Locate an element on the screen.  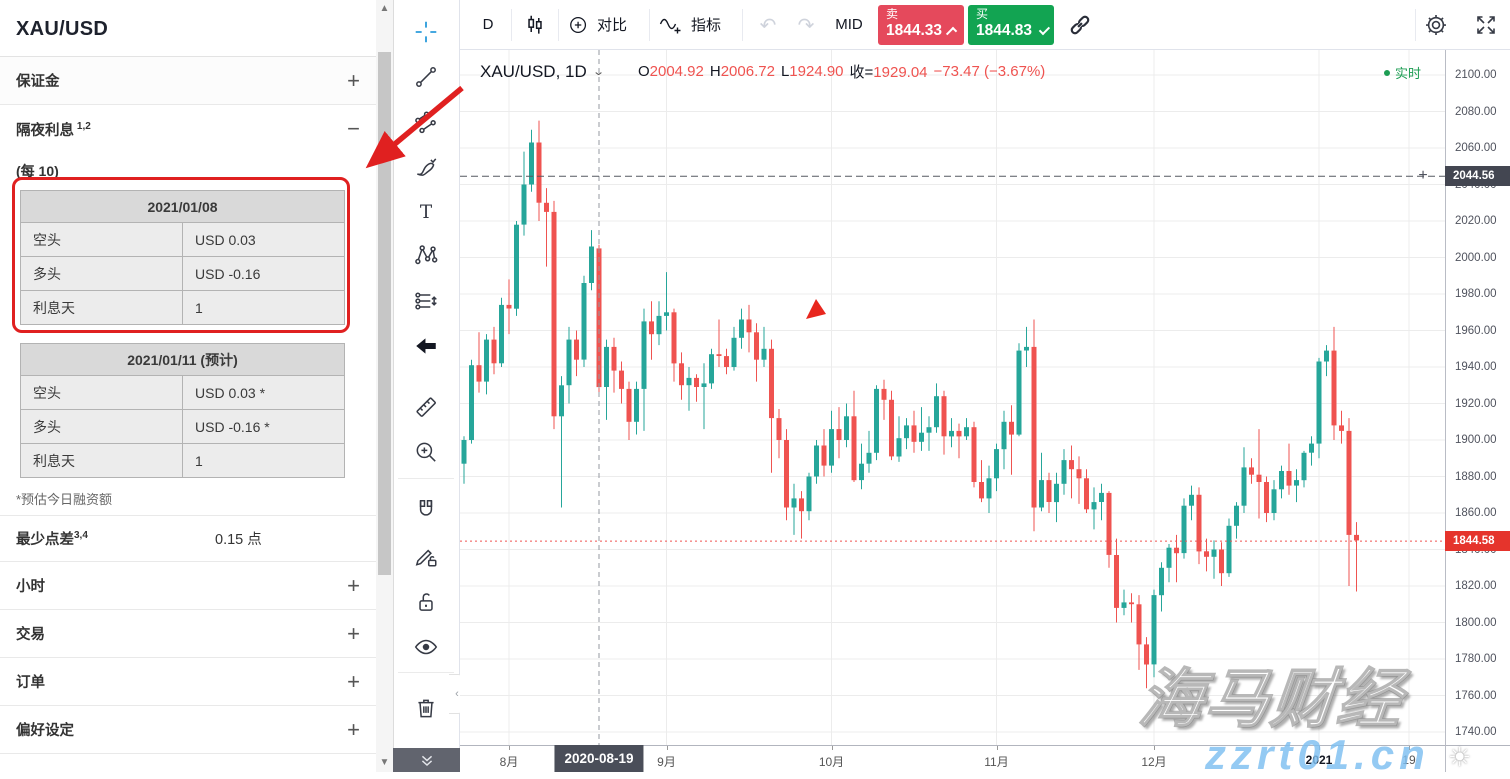
section-preferences: 偏好设定 + is located at coordinates (188, 730).